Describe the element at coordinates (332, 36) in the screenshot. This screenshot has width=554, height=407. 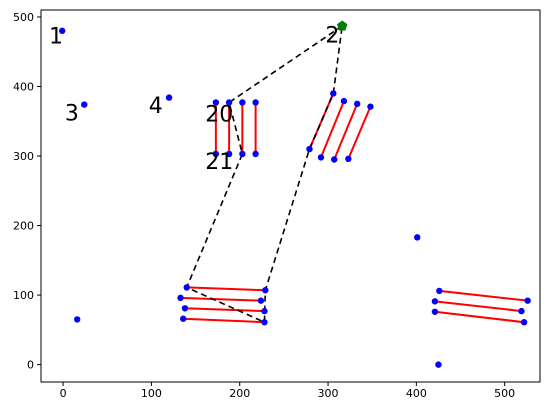
I see `annotation-1: 2` at that location.